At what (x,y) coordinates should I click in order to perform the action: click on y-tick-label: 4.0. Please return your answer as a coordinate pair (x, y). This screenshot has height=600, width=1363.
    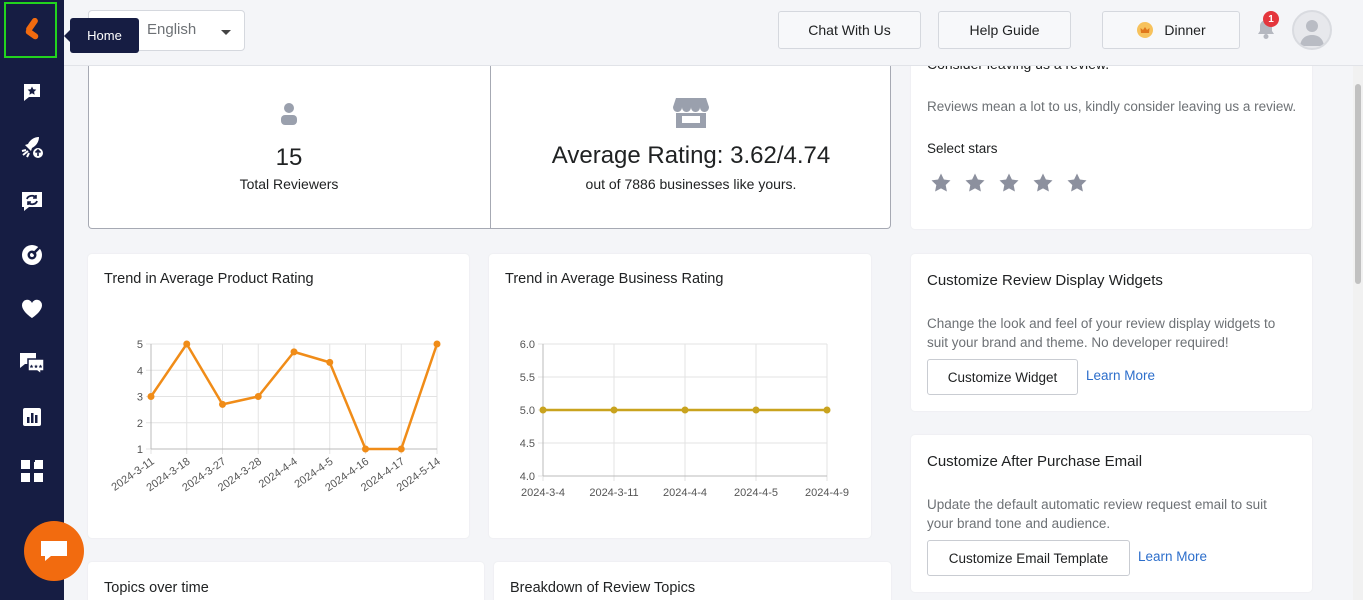
    Looking at the image, I should click on (527, 477).